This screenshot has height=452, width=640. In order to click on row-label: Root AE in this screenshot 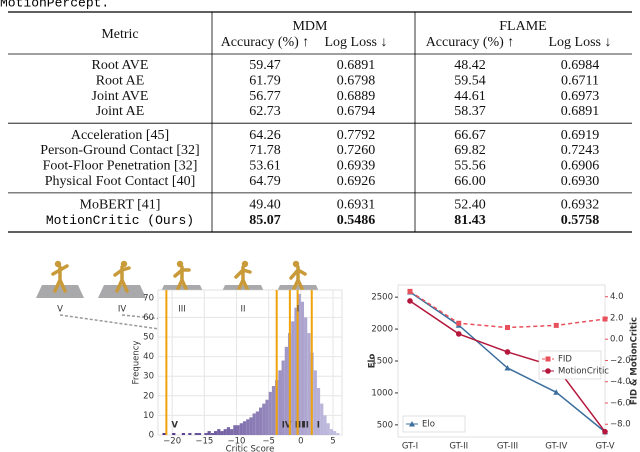, I will do `click(120, 81)`.